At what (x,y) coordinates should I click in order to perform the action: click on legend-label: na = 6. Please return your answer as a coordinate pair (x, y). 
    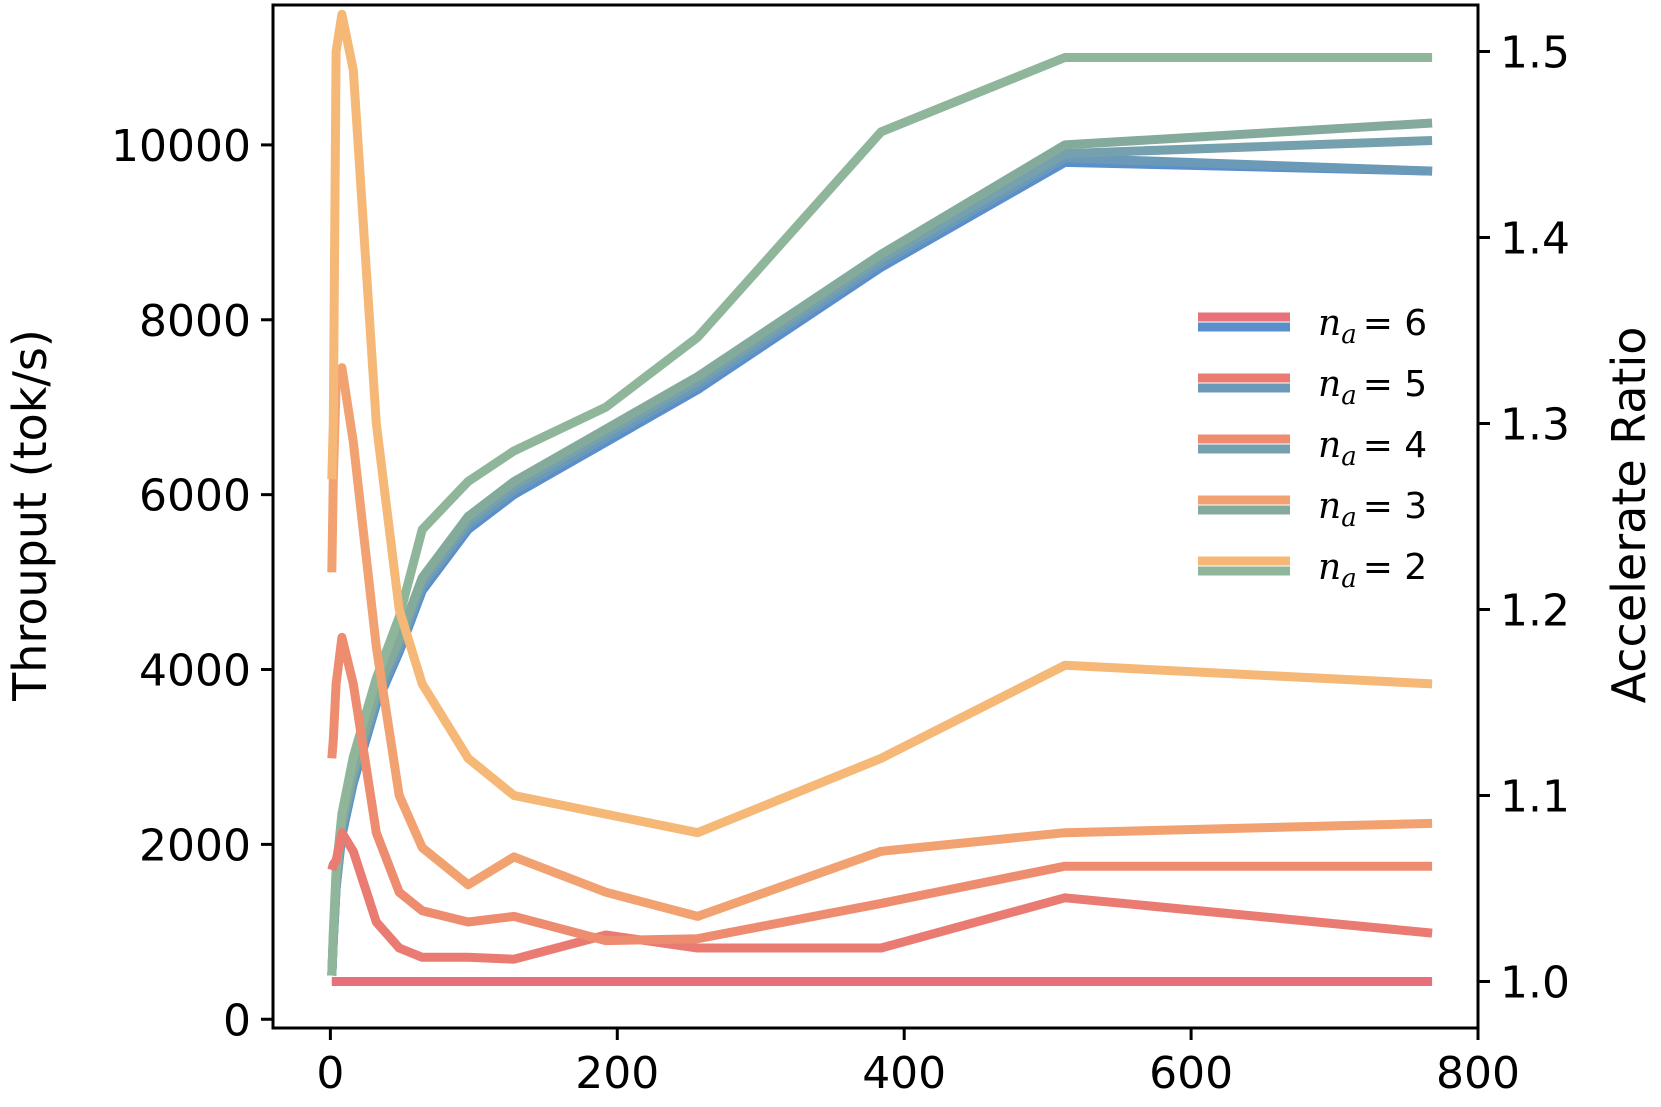
    Looking at the image, I should click on (1372, 326).